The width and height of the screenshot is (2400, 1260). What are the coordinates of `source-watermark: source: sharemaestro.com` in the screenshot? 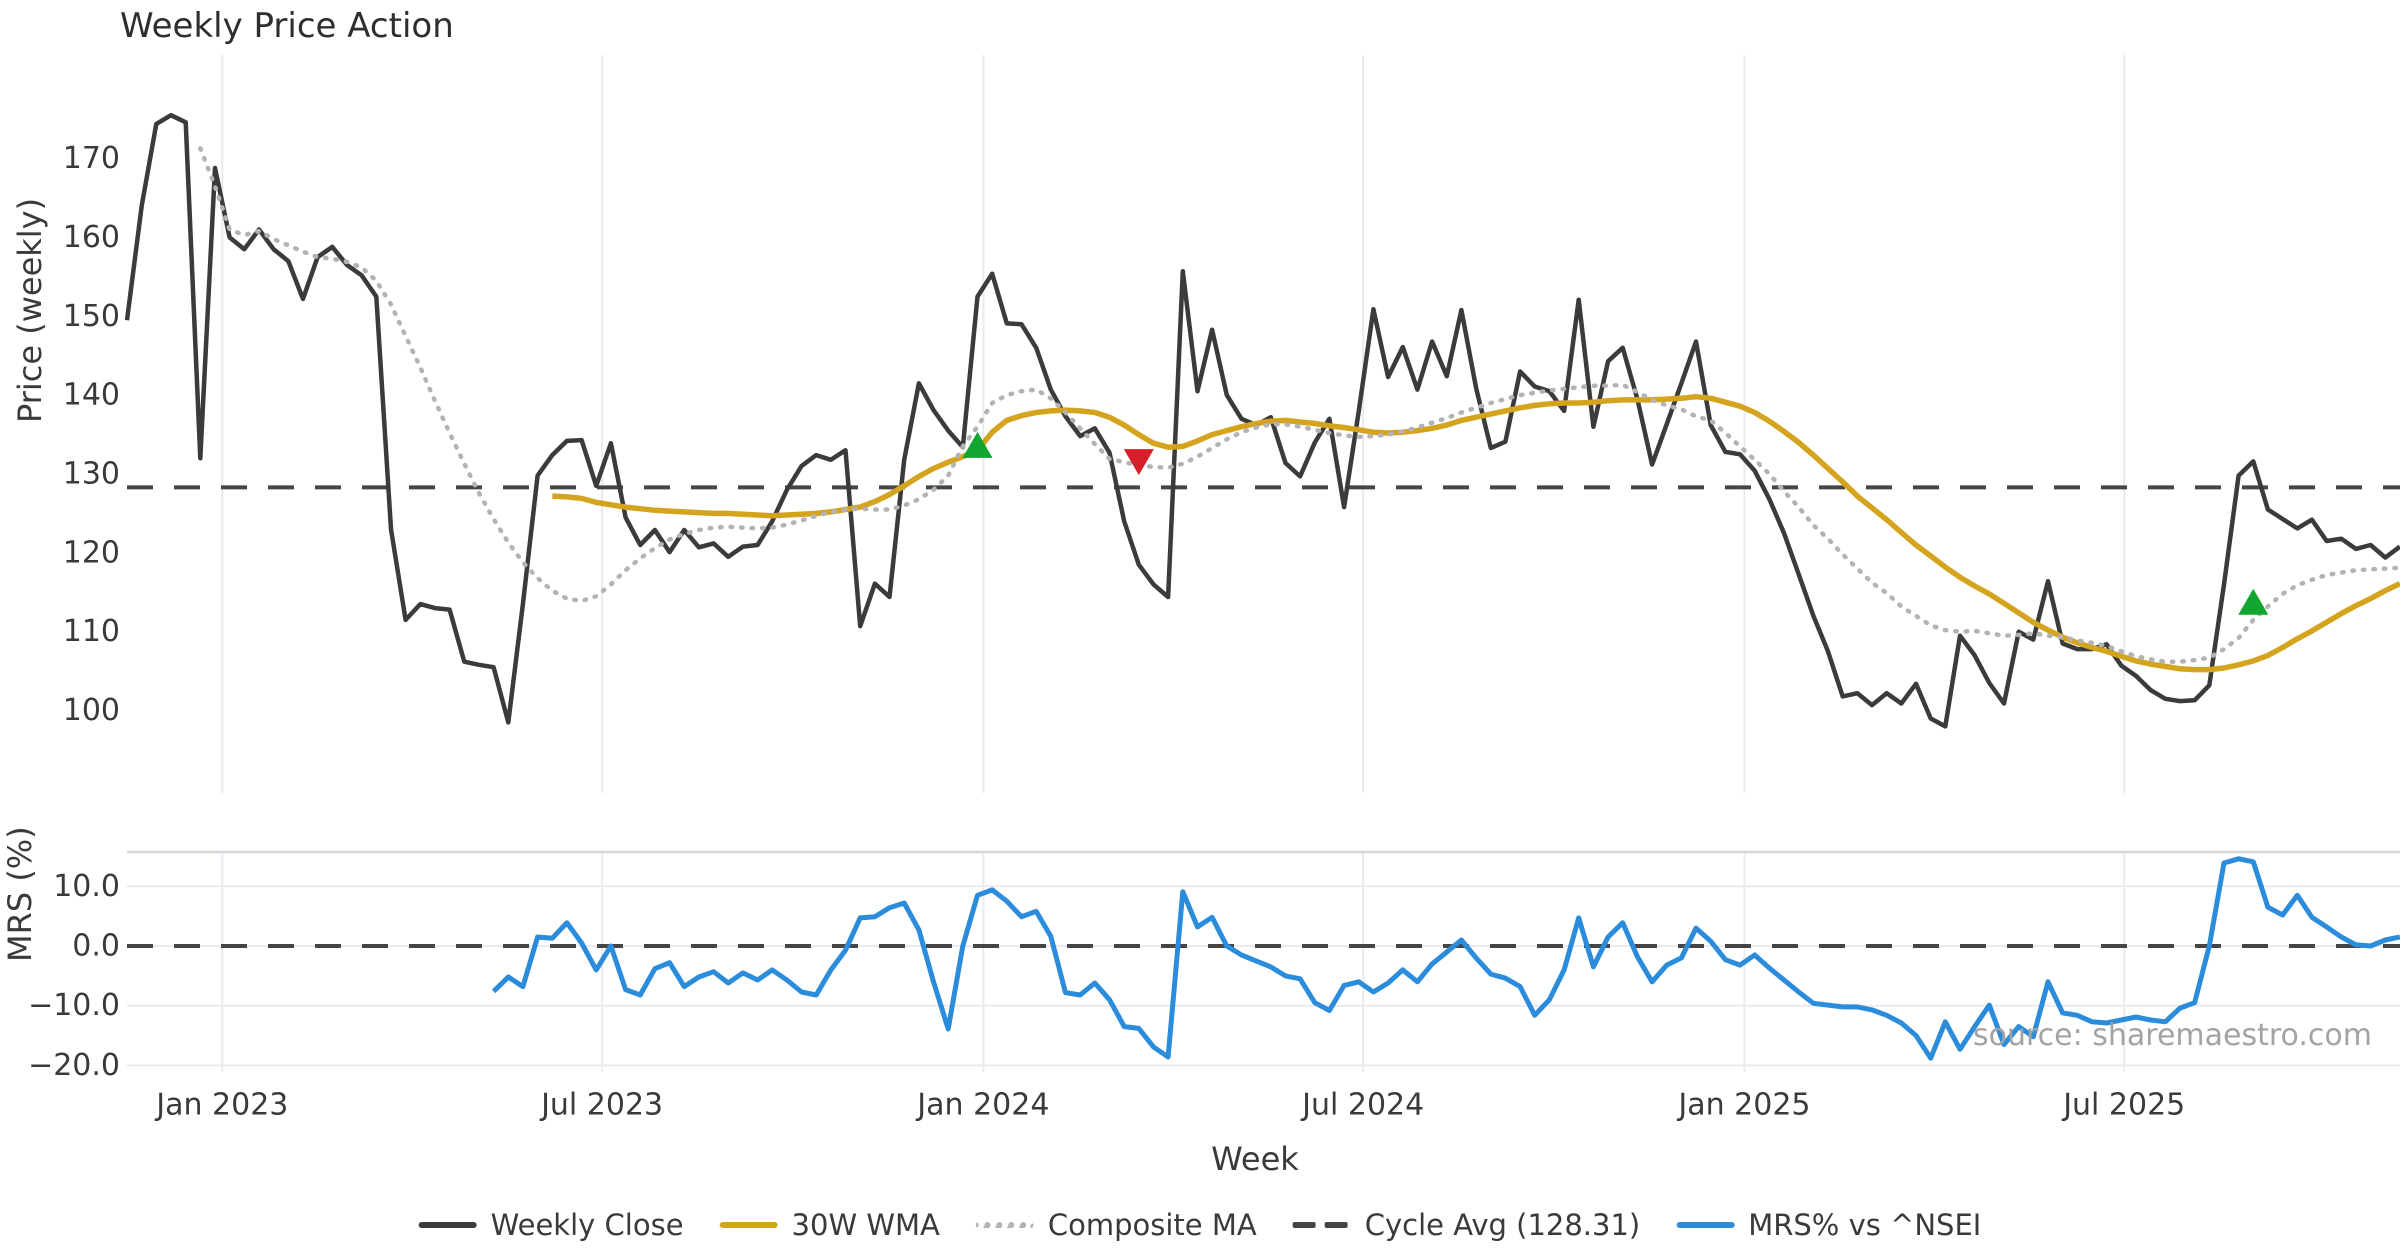 It's located at (2172, 1035).